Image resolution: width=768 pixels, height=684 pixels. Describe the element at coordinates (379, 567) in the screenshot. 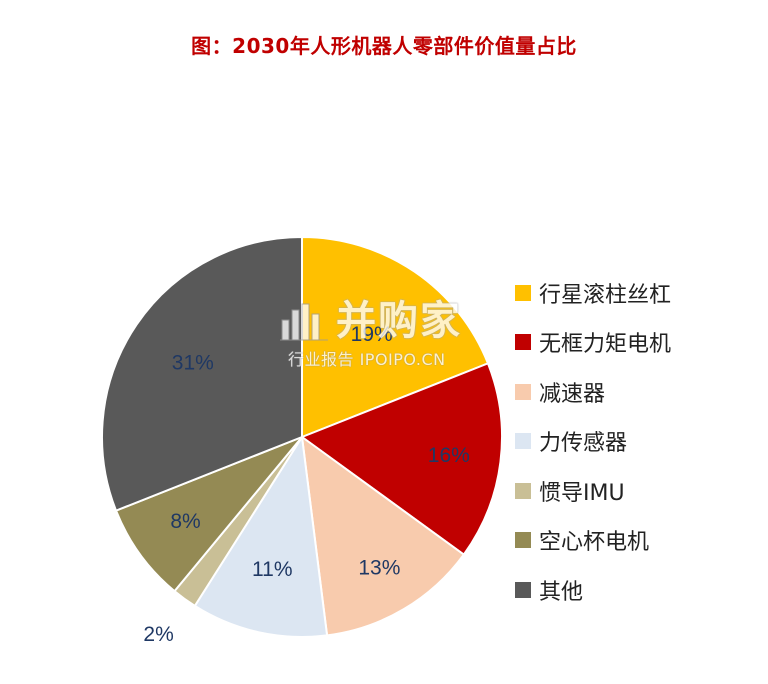

I see `pie-data-label: 13%` at that location.